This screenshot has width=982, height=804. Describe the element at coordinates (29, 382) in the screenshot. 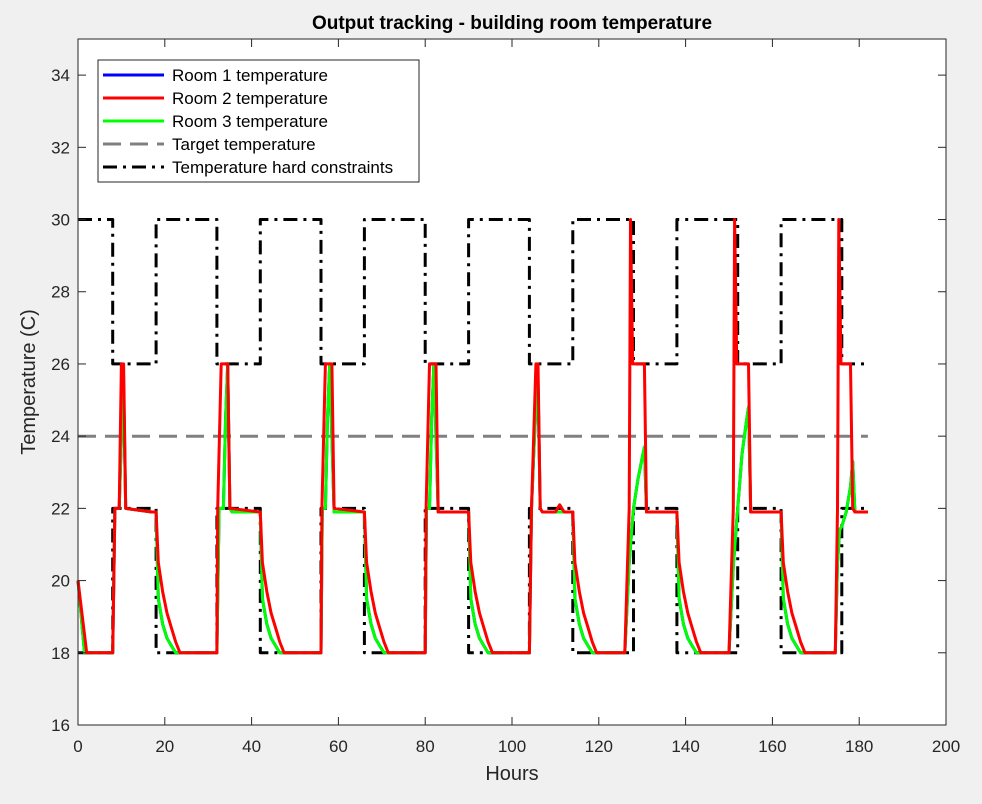

I see `y-axis-label: Temperature (C)` at that location.